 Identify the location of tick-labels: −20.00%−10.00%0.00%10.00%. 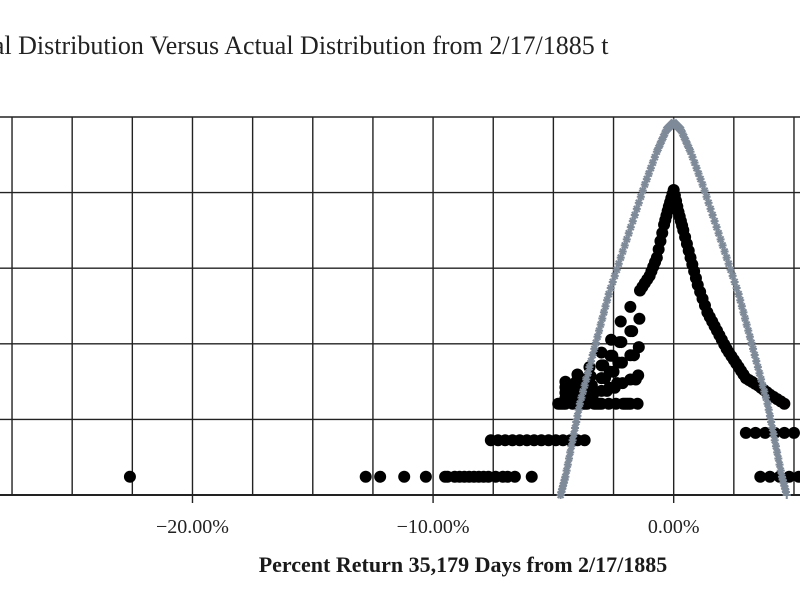
(428, 527).